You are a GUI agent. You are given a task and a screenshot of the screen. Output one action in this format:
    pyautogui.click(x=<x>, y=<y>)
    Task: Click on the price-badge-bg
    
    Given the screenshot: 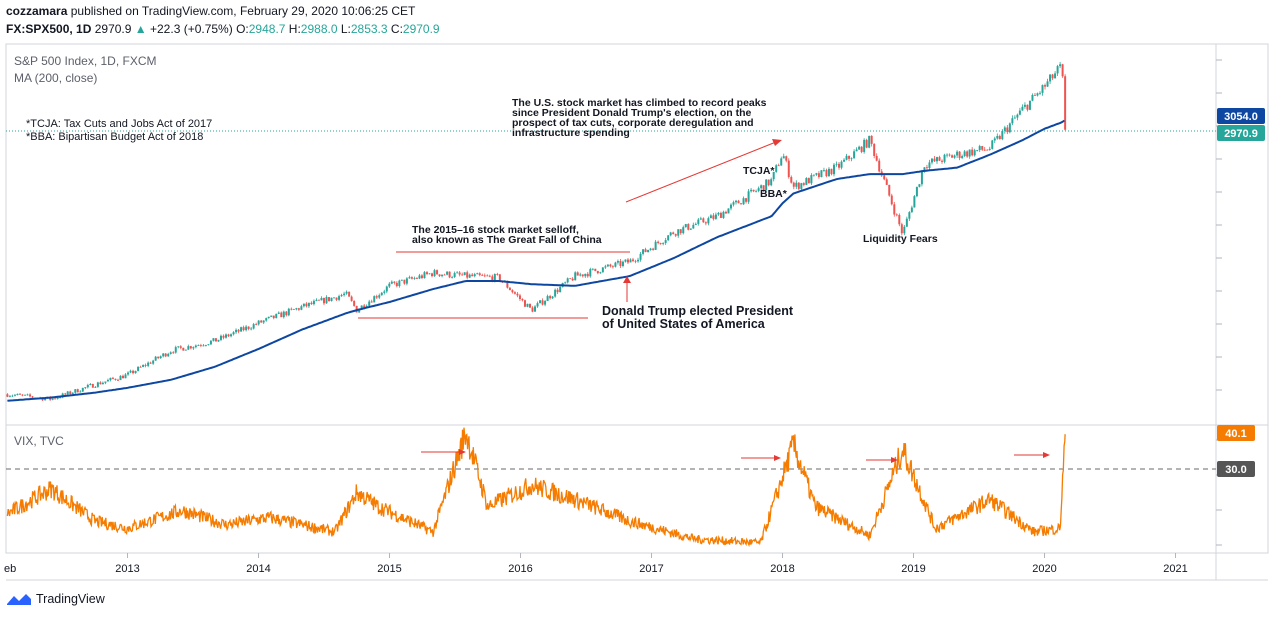 What is the action you would take?
    pyautogui.click(x=1241, y=133)
    